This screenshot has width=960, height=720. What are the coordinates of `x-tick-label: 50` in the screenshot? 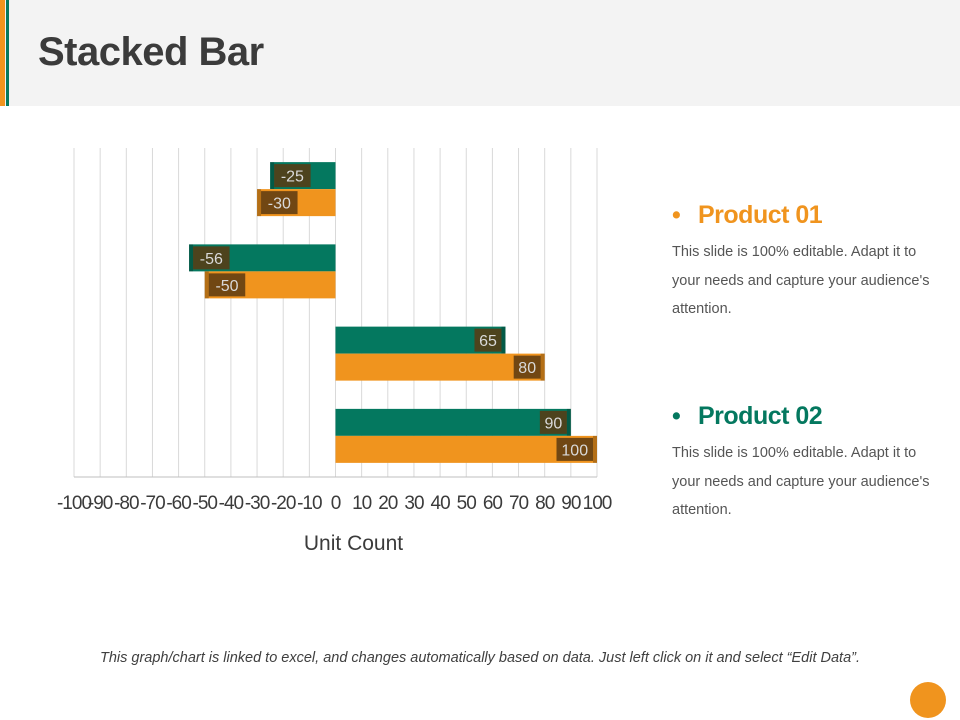 It's located at (467, 503).